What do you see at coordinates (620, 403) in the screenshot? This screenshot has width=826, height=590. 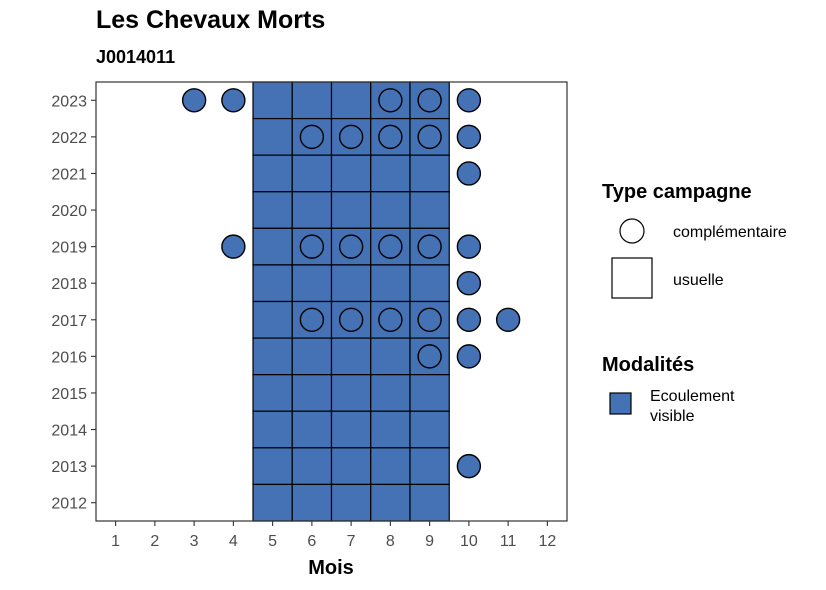 I see `legend-swatch-ecoulement-visible` at bounding box center [620, 403].